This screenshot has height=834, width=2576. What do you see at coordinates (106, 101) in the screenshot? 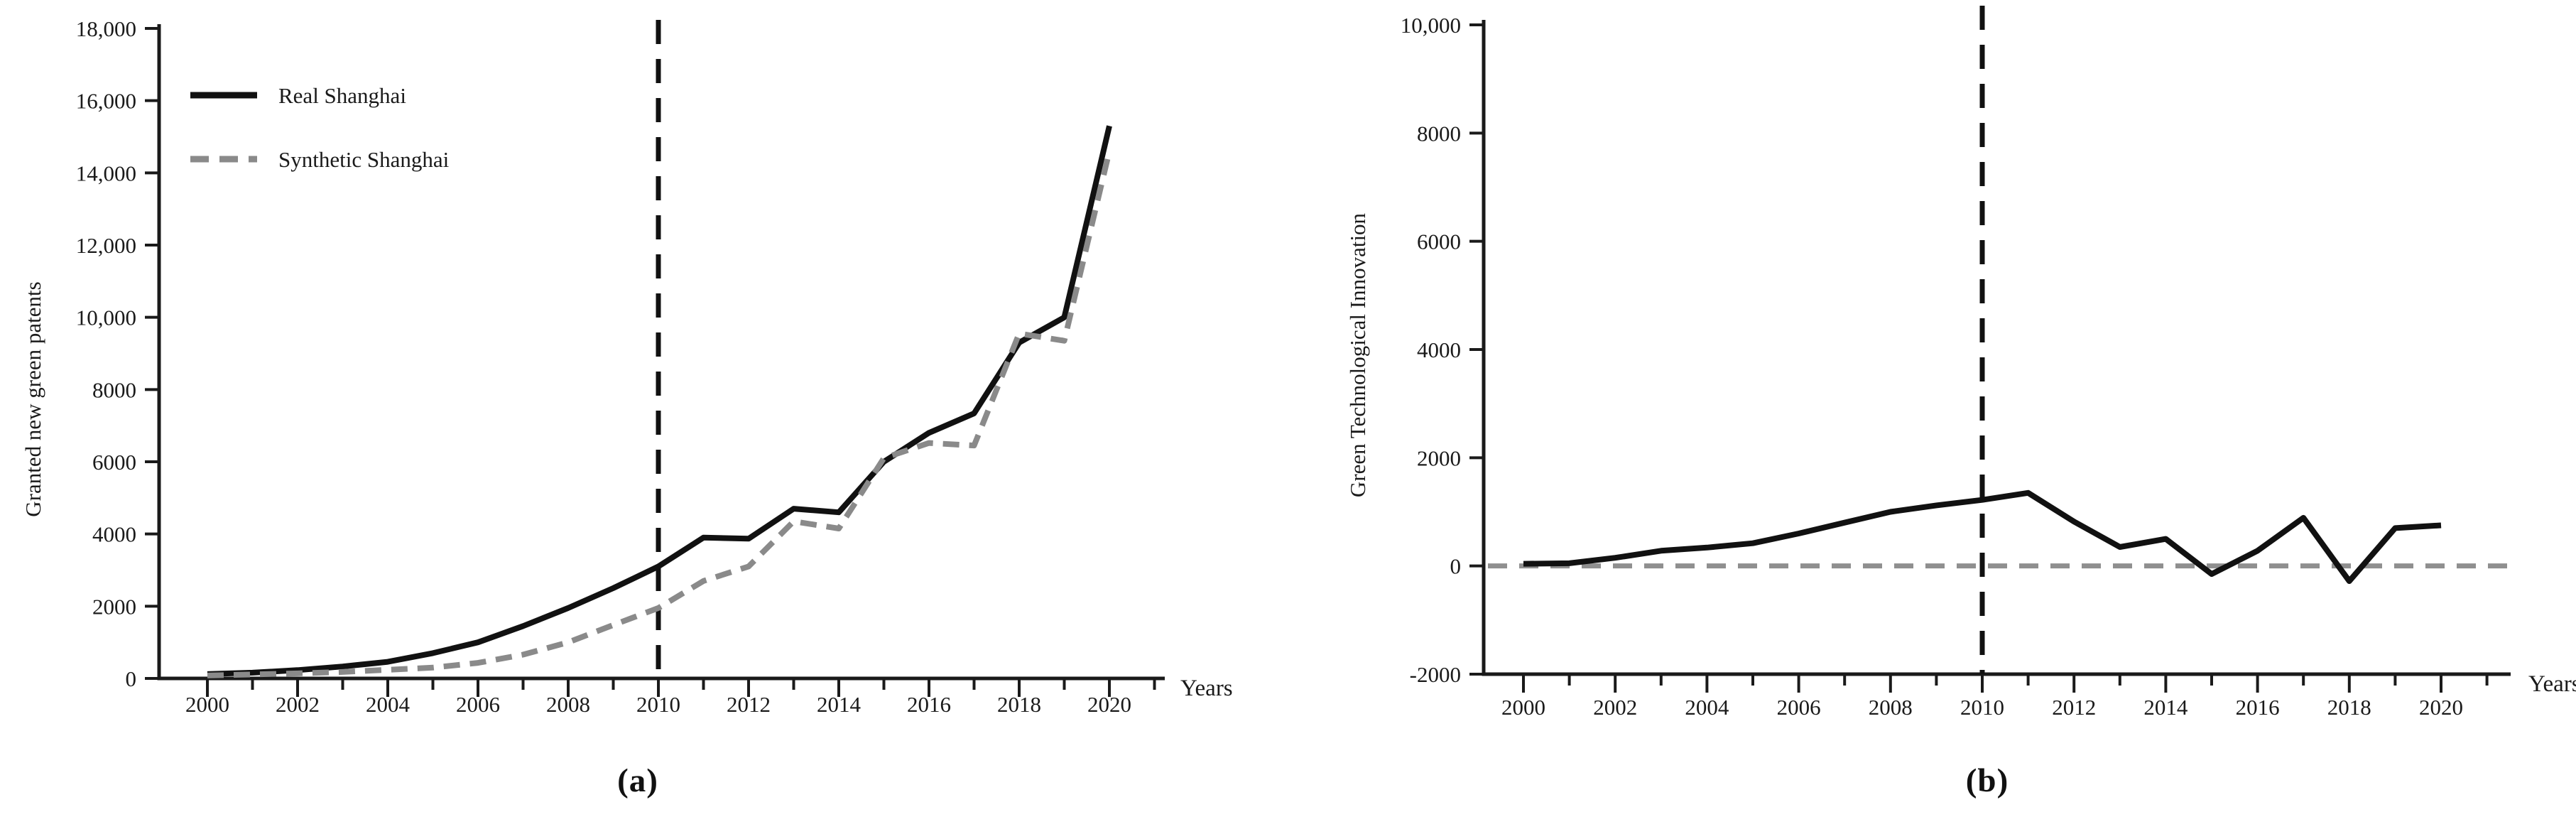
I see `y-tick-label: 16,000` at bounding box center [106, 101].